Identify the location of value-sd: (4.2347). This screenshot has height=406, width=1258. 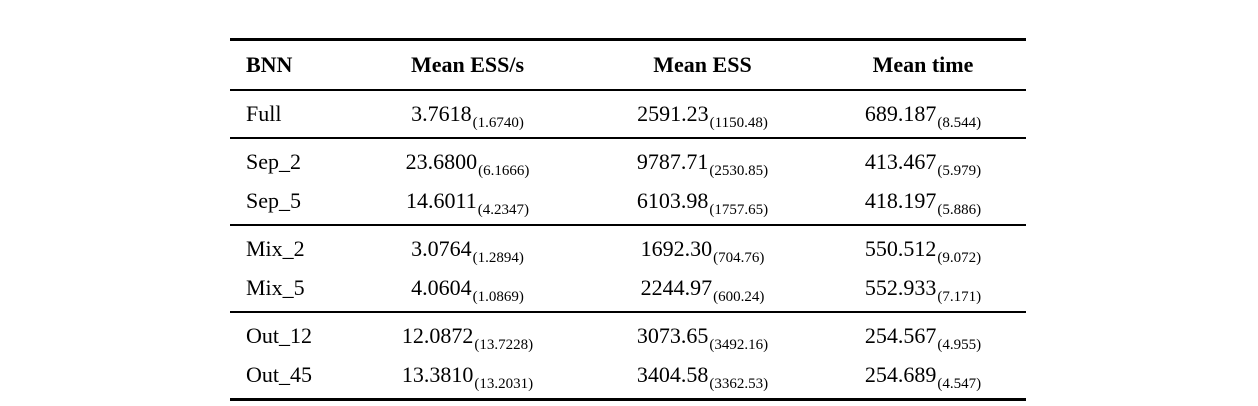
(503, 209).